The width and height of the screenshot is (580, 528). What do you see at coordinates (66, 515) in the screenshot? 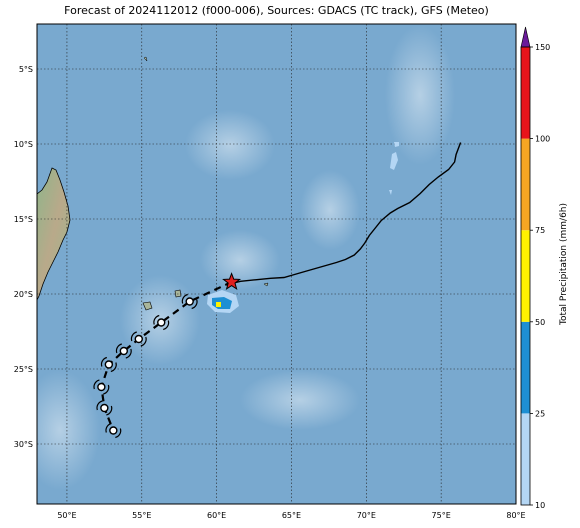
I see `longitude-tick-label: 50°E` at bounding box center [66, 515].